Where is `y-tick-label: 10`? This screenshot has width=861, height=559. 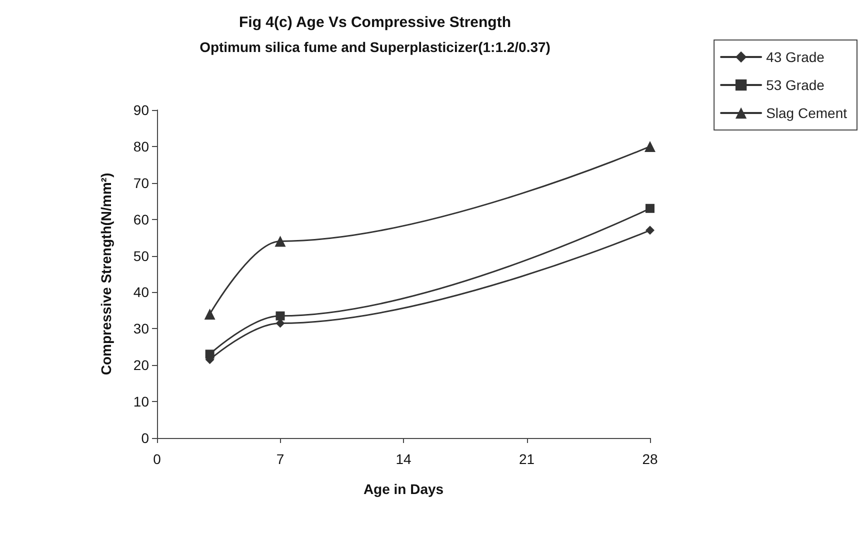 y-tick-label: 10 is located at coordinates (141, 402).